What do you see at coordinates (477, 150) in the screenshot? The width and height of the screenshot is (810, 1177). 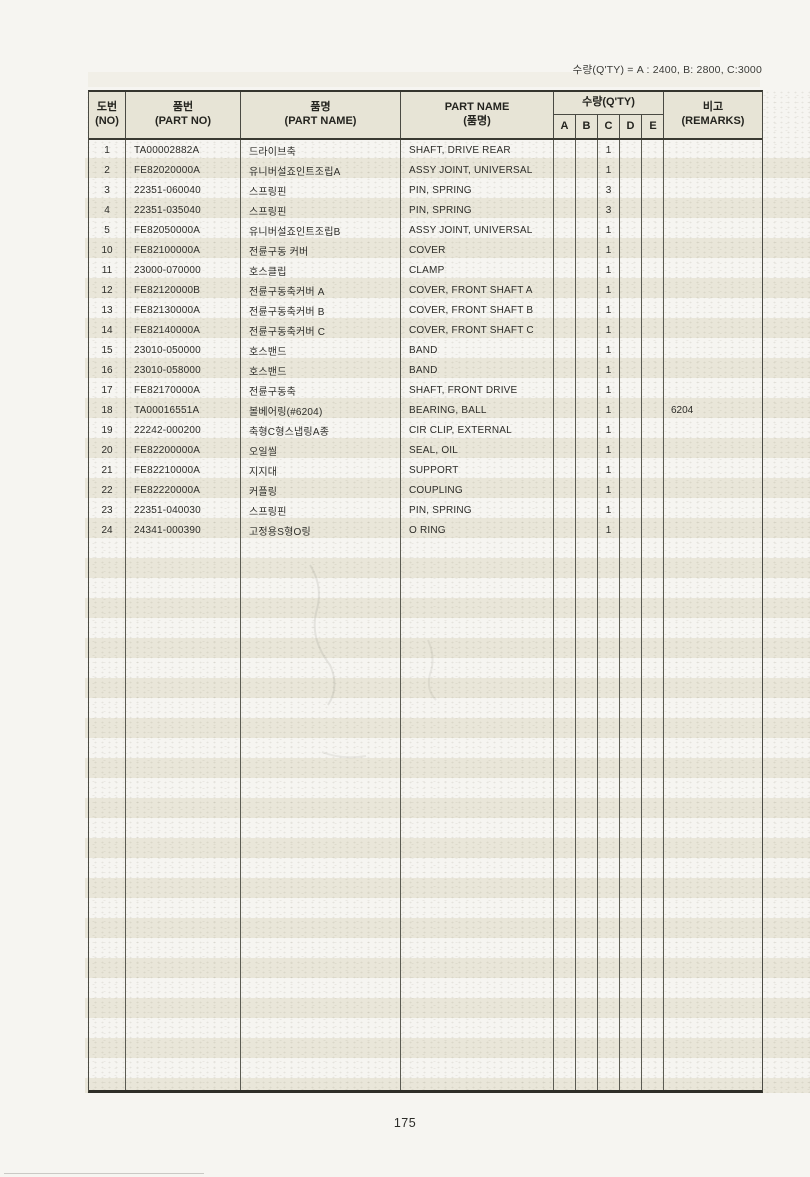 I see `row-name-en: SHAFT, DRIVE REAR` at bounding box center [477, 150].